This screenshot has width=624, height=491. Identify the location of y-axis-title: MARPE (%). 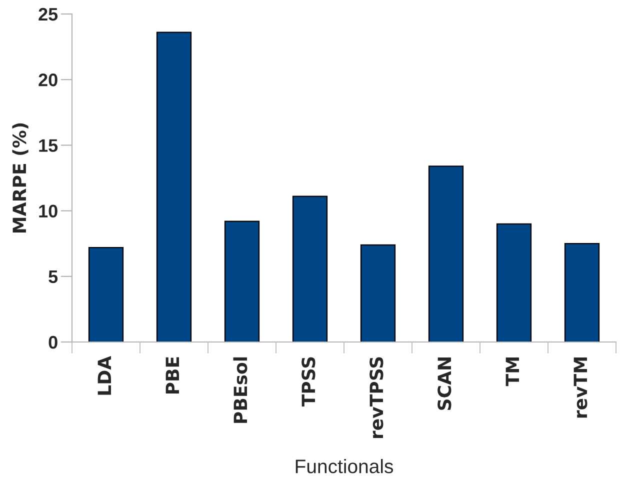
(20, 177).